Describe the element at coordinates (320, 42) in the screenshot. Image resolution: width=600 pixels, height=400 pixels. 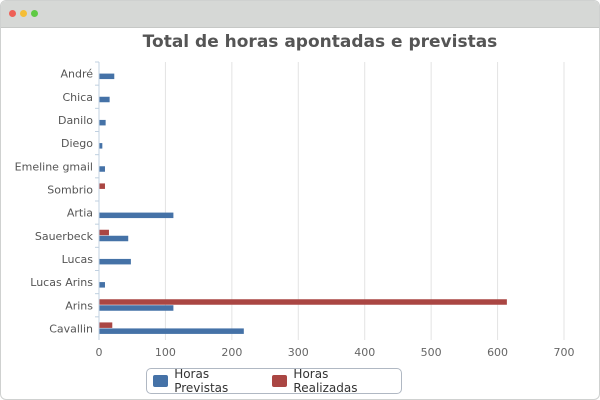
I see `chart-title: Total de horas apontadas e previstas` at that location.